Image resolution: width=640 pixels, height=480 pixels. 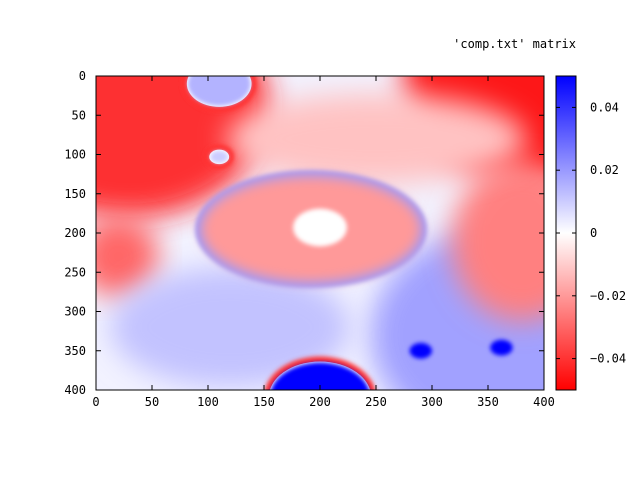 What do you see at coordinates (79, 115) in the screenshot?
I see `y-tick-label: 50` at bounding box center [79, 115].